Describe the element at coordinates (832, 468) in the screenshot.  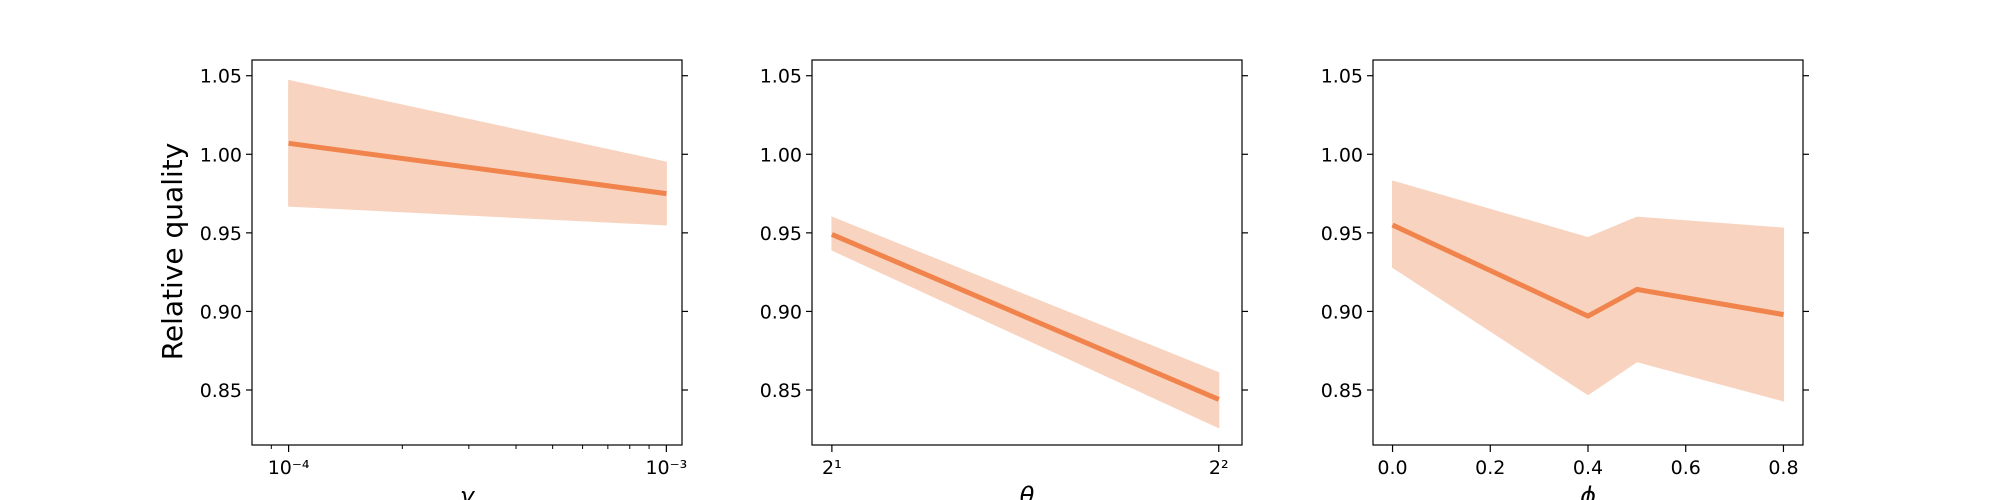
I see `x-tick-label: 2¹` at that location.